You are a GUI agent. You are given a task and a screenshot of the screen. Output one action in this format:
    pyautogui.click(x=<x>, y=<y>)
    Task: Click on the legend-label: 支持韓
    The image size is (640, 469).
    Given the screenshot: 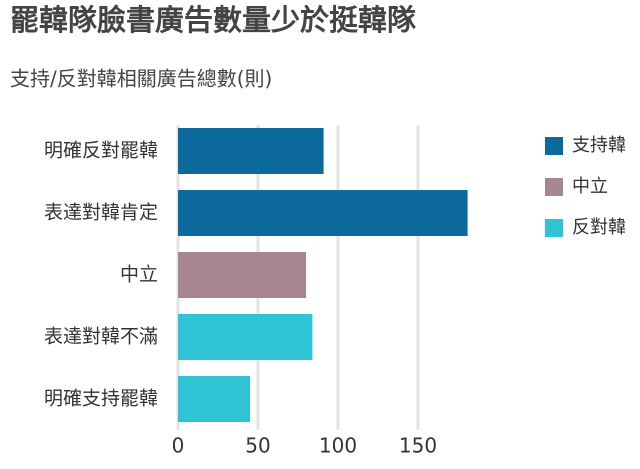 What is the action you would take?
    pyautogui.click(x=599, y=145)
    